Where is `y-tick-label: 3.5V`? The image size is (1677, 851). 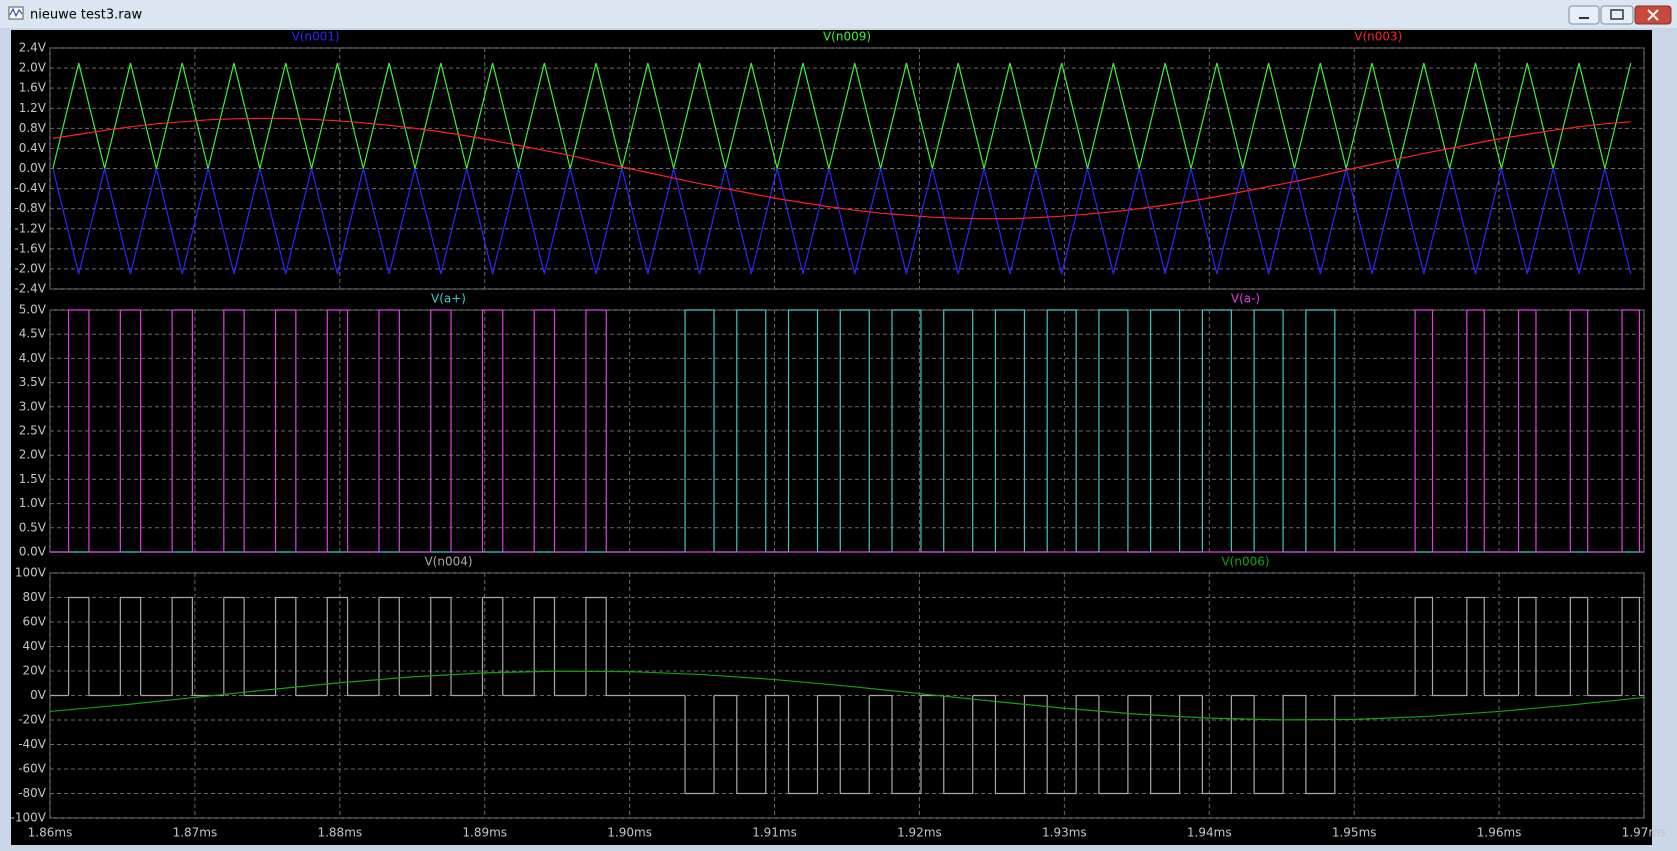
y-tick-label: 3.5V is located at coordinates (33, 382).